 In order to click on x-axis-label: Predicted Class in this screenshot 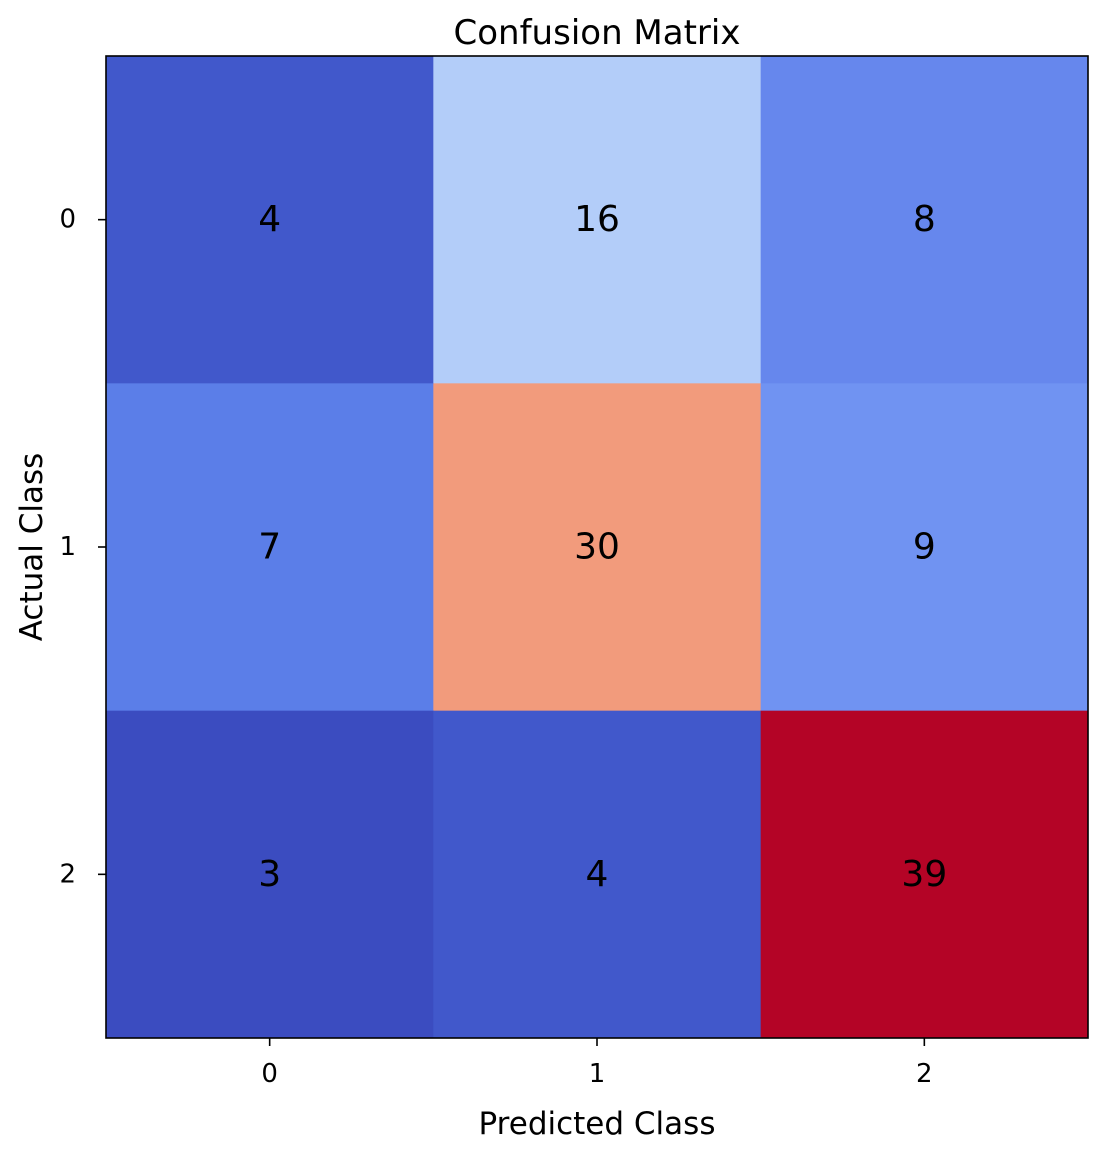, I will do `click(597, 1124)`.